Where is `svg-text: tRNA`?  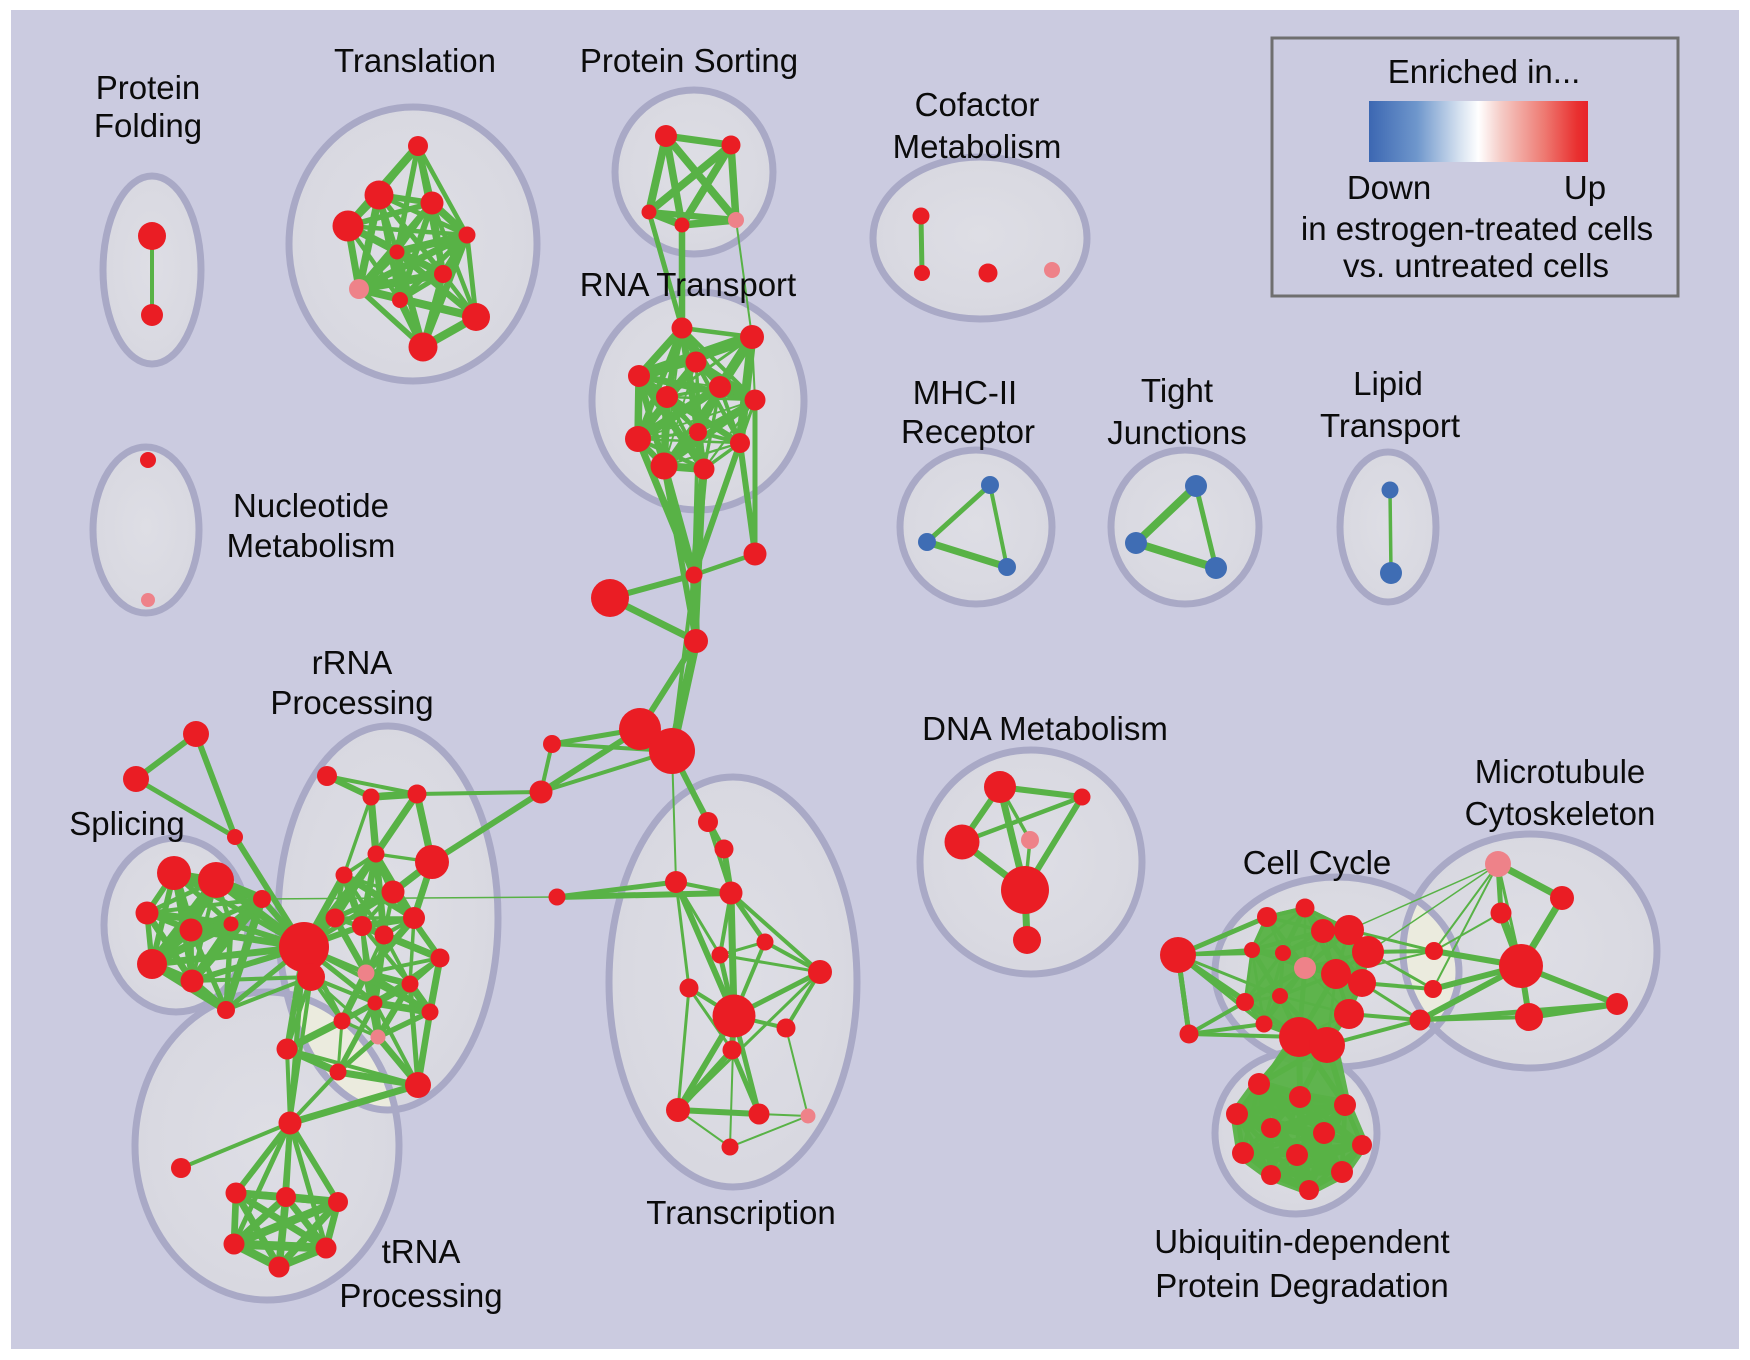 svg-text: tRNA is located at coordinates (421, 1251).